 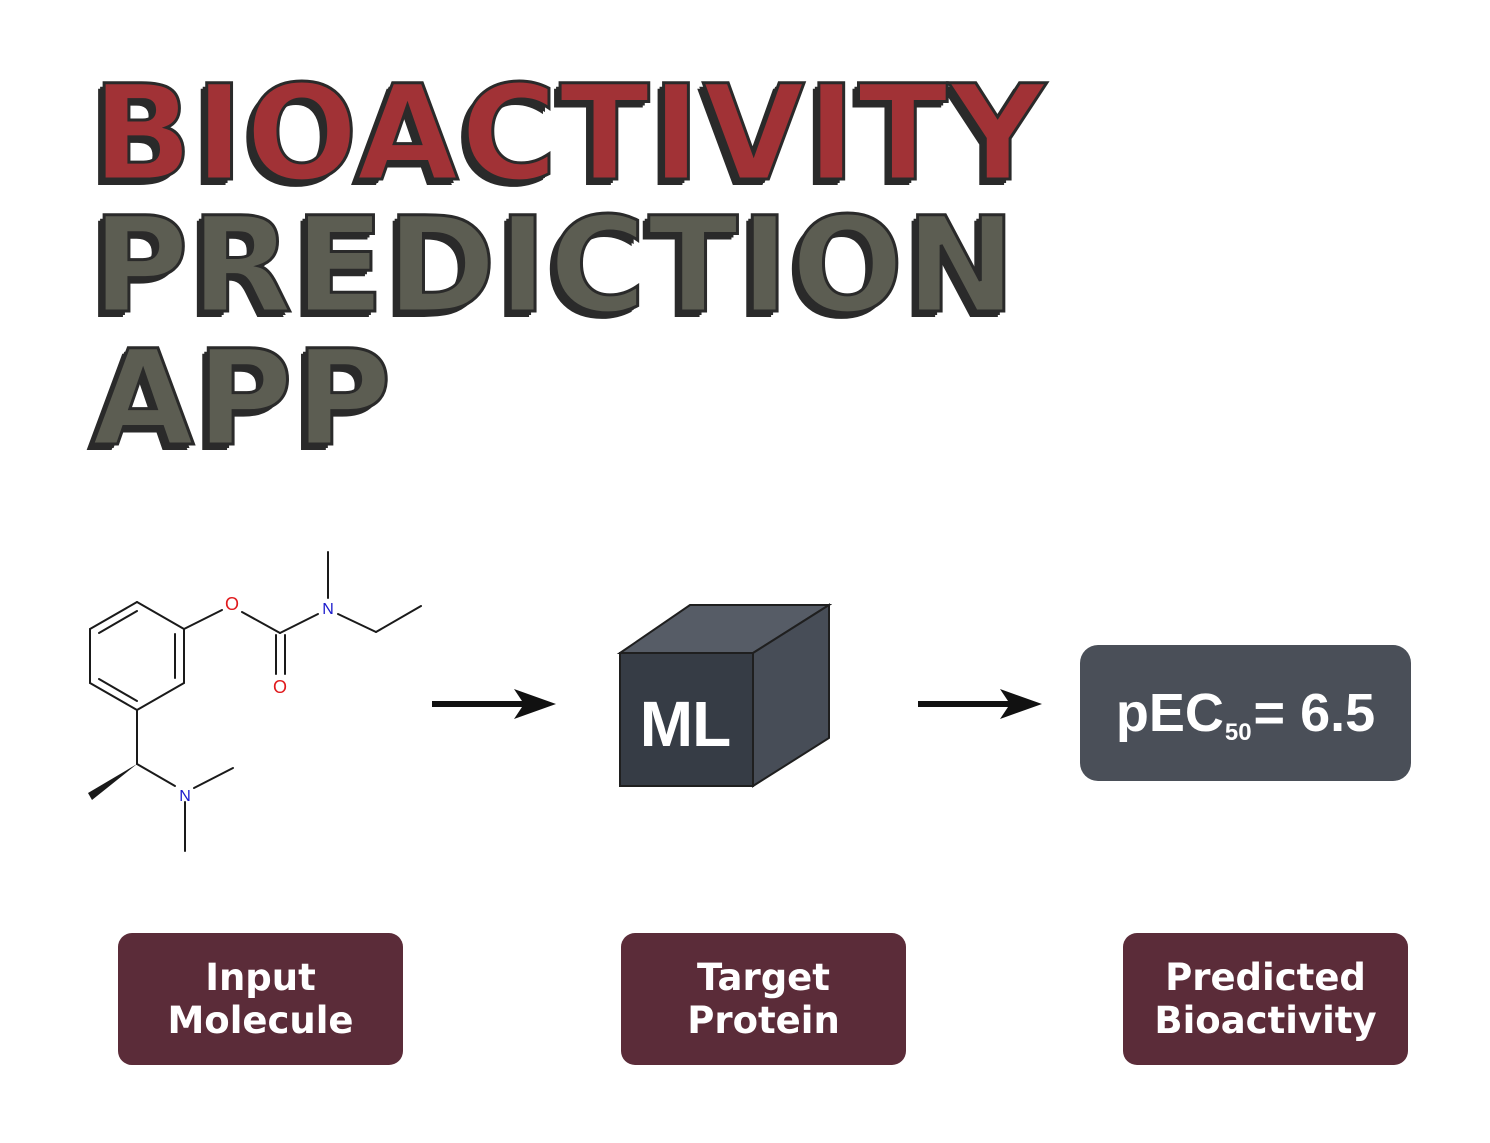 I want to click on molecule-structure: O O N N, so click(x=255, y=701).